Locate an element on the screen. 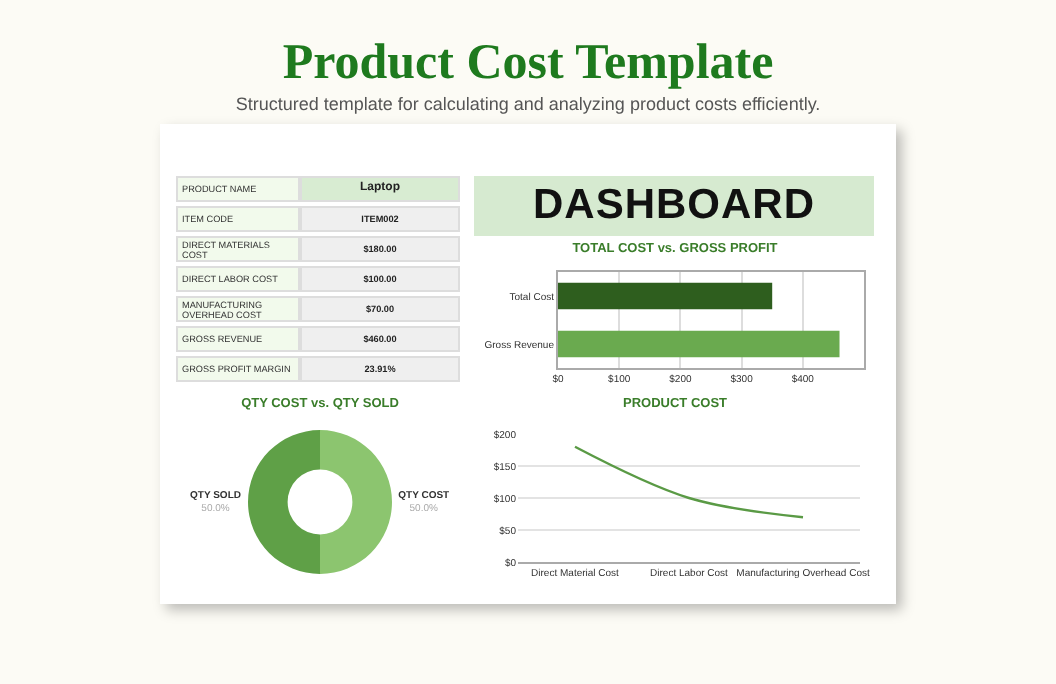 The image size is (1056, 684). text: DASHBOARD is located at coordinates (674, 206).